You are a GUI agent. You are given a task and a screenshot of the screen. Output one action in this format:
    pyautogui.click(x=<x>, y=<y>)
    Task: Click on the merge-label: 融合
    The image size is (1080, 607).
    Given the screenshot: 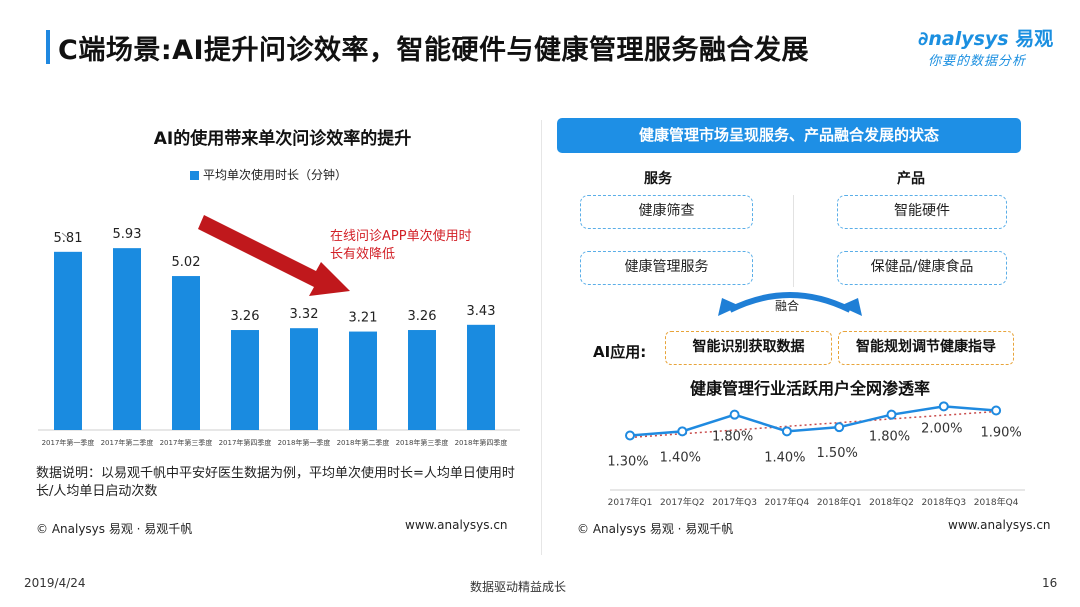 What is the action you would take?
    pyautogui.click(x=787, y=306)
    